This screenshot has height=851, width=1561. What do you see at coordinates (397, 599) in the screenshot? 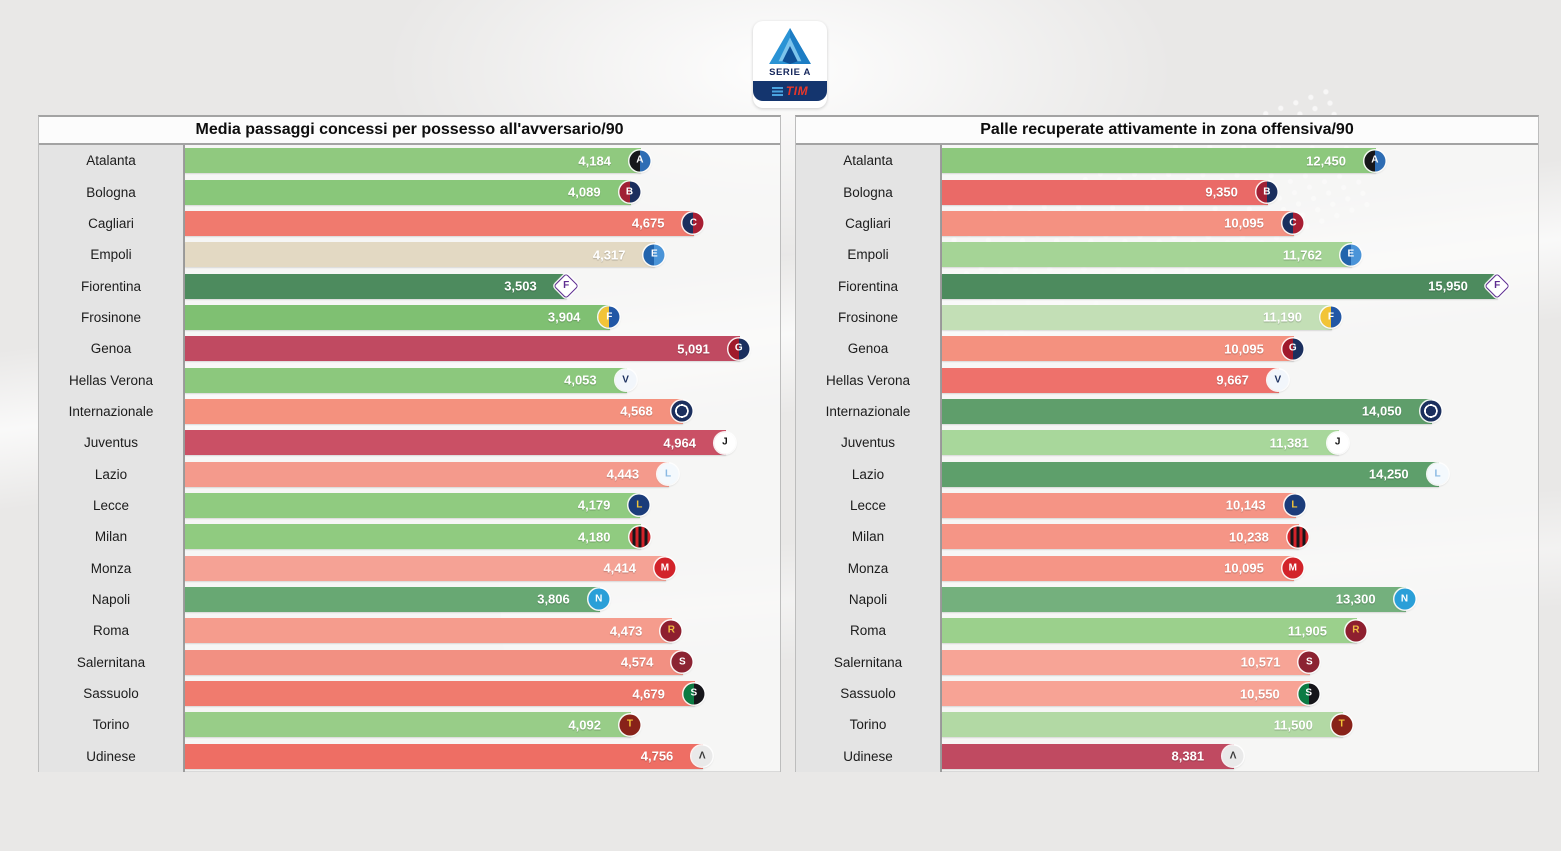
I see `bar-napoli: 3,806 N` at bounding box center [397, 599].